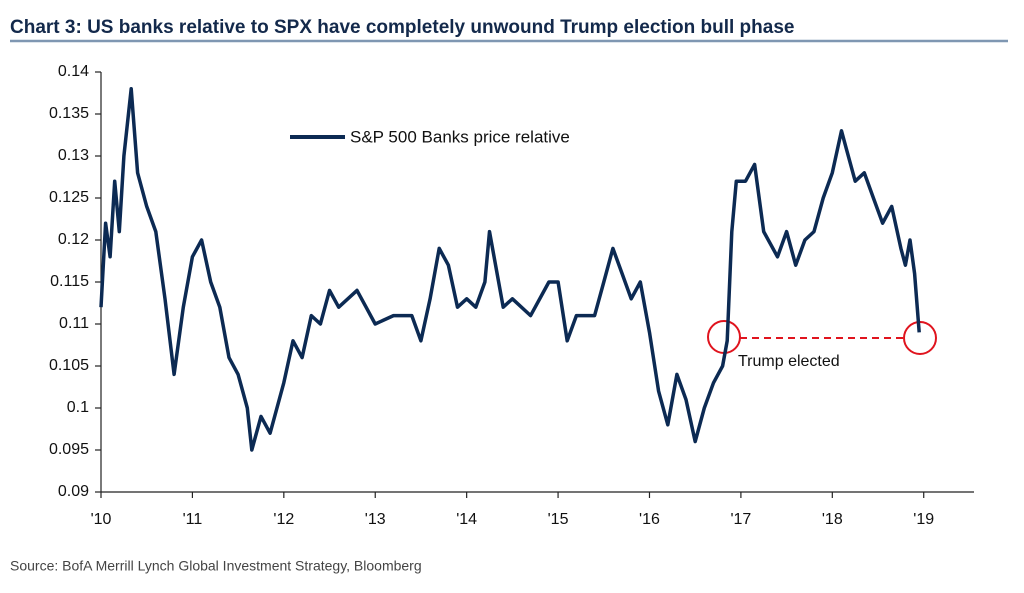  Describe the element at coordinates (74, 323) in the screenshot. I see `y-tick-label: 0.11` at that location.